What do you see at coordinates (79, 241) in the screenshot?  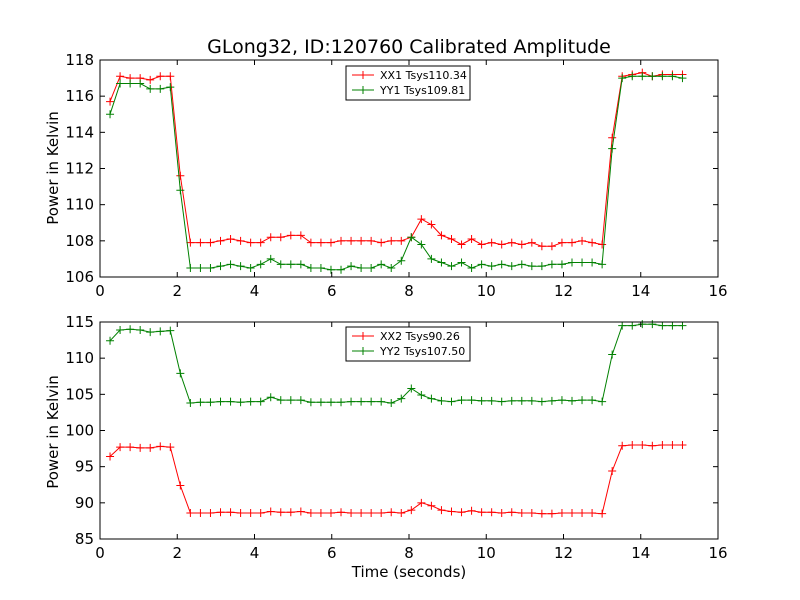 I see `y-tick-label: 108` at bounding box center [79, 241].